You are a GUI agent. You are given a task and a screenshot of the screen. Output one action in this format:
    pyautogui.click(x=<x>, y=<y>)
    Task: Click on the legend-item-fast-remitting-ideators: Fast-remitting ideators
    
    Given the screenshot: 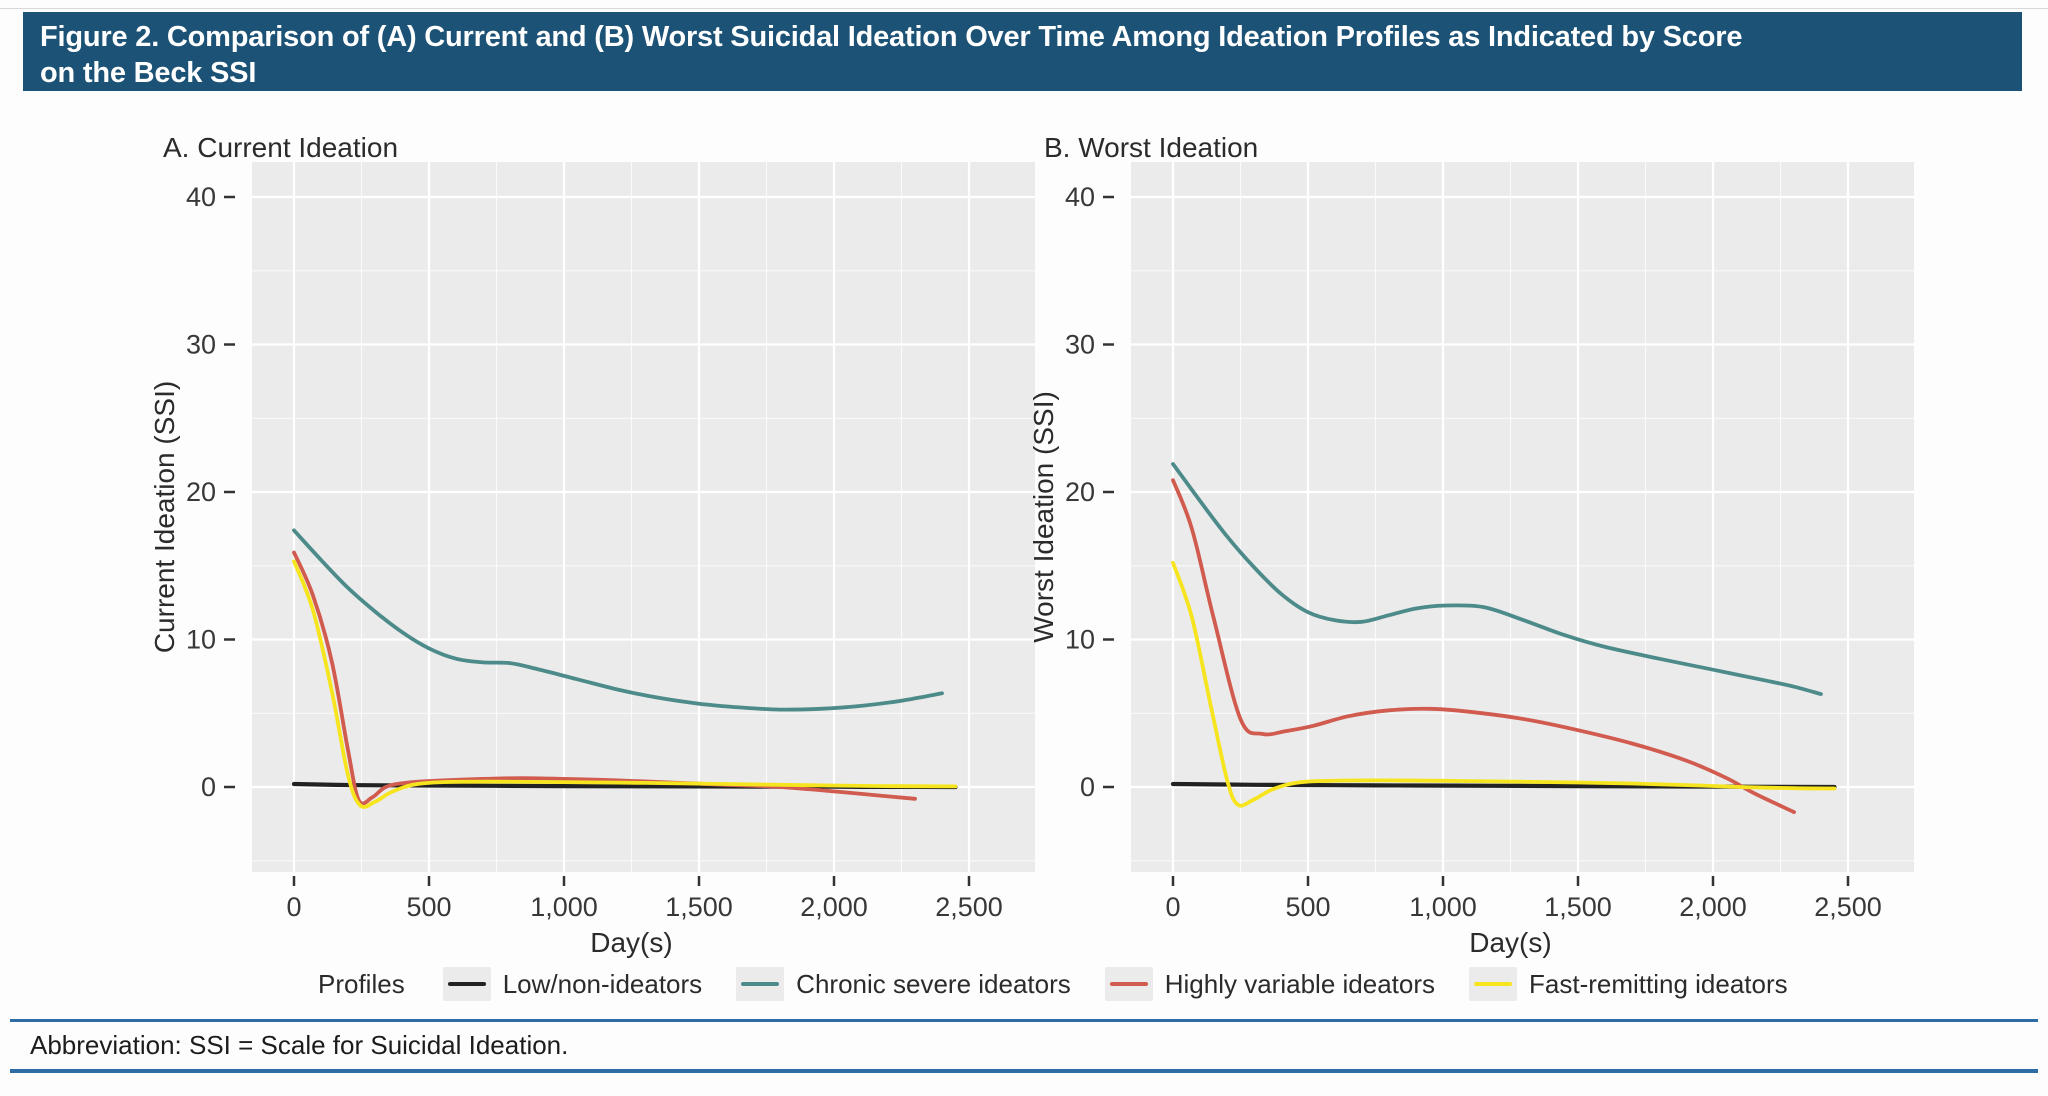 What is the action you would take?
    pyautogui.click(x=1628, y=984)
    